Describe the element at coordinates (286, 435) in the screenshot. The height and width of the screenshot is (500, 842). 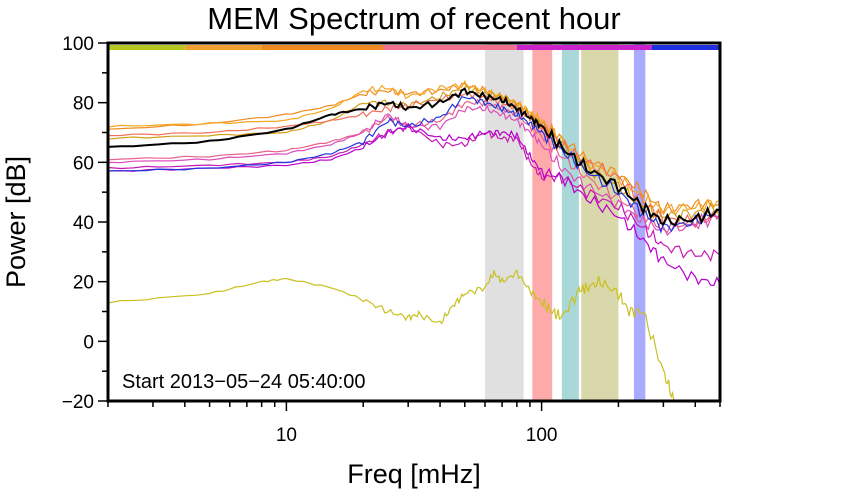
I see `x-tick-label: 10` at that location.